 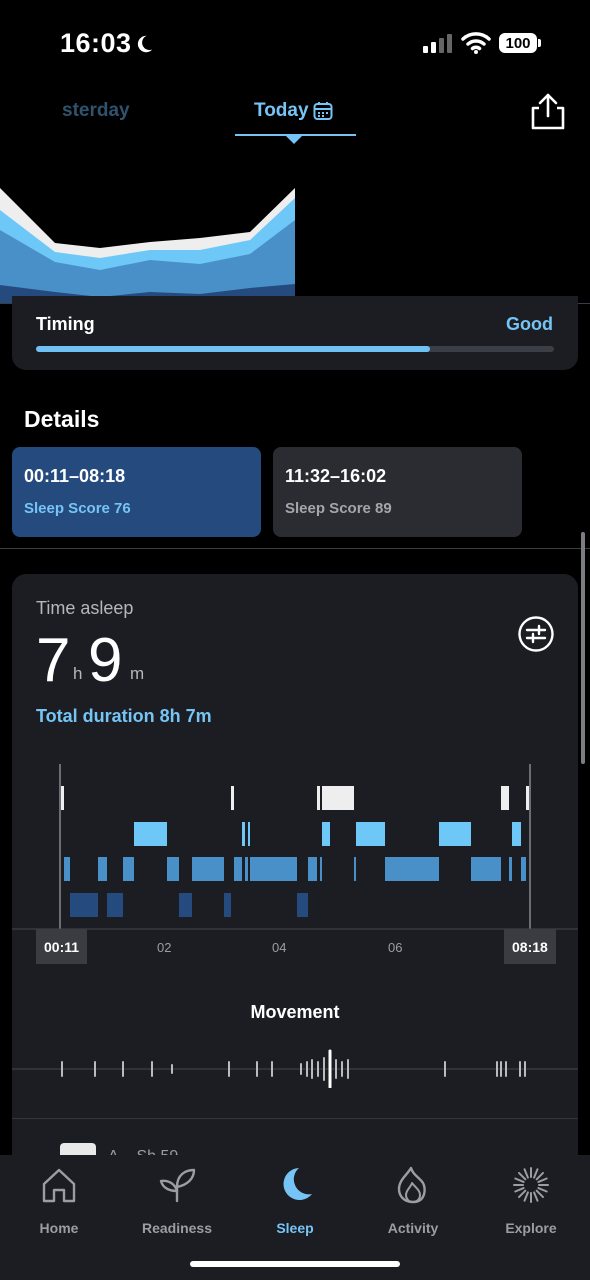 What do you see at coordinates (295, 135) in the screenshot?
I see `tab-underline` at bounding box center [295, 135].